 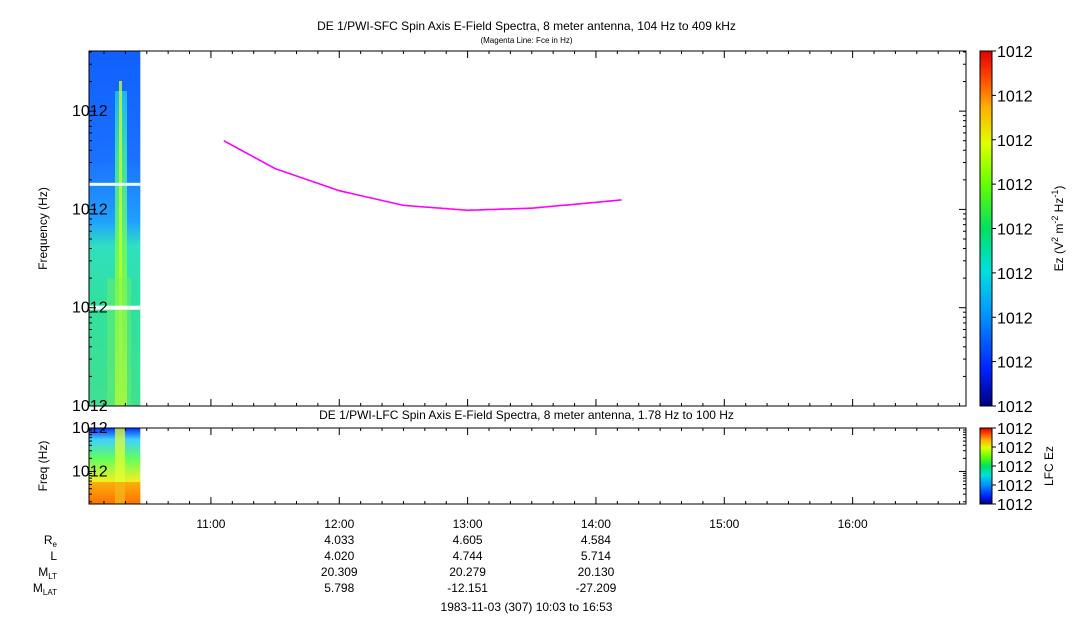 I want to click on ephemeris-value: 4.605, so click(x=468, y=540).